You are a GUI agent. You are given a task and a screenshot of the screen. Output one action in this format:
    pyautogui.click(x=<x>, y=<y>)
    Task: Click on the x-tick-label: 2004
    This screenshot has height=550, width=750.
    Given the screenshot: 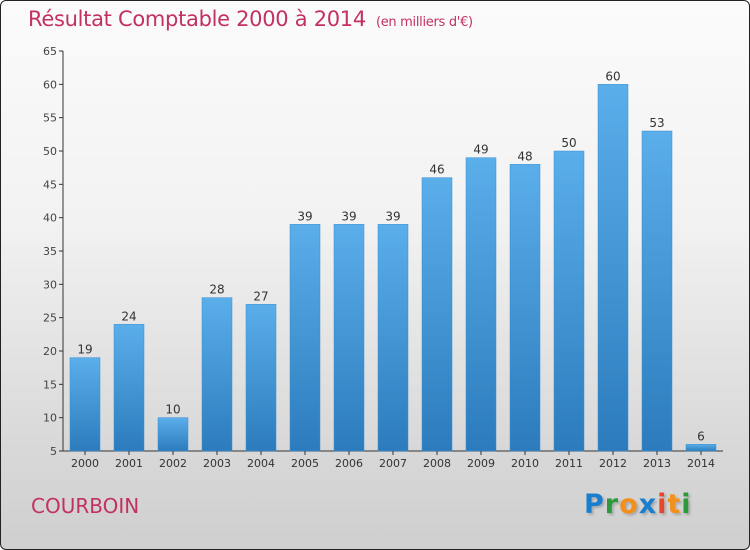 What is the action you would take?
    pyautogui.click(x=261, y=463)
    